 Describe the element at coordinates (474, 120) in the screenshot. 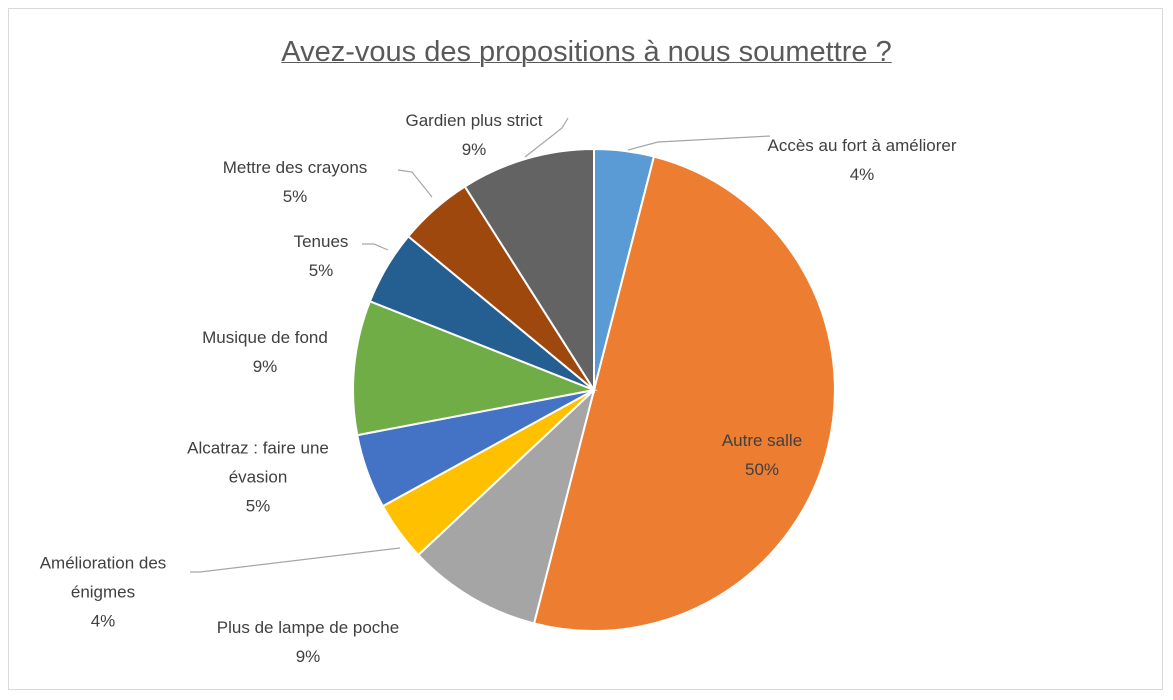

I see `category-label: Gardien plus strict` at that location.